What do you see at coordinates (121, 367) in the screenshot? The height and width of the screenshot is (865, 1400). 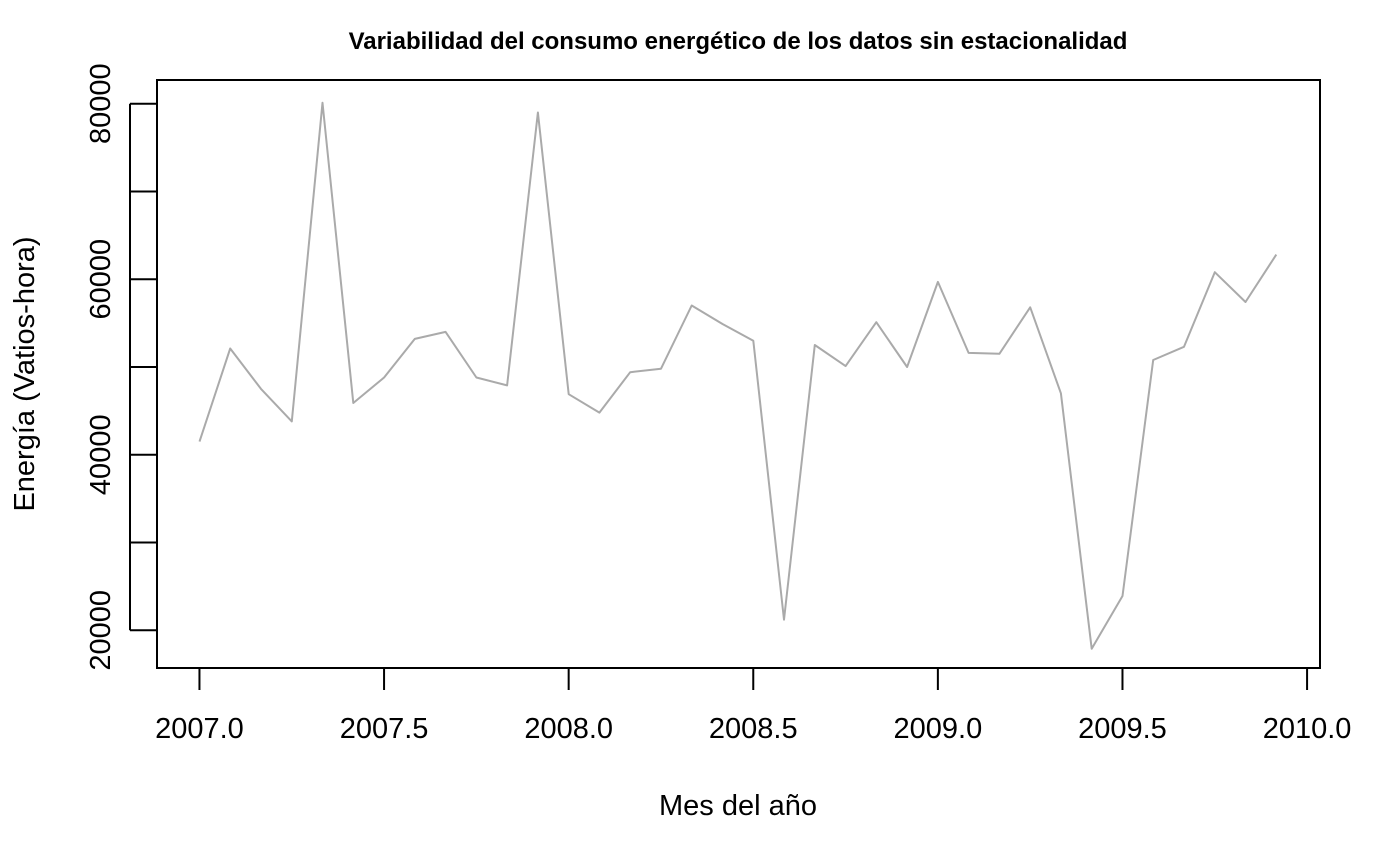 I see `y-axis: 20000 40000 60000 80000` at bounding box center [121, 367].